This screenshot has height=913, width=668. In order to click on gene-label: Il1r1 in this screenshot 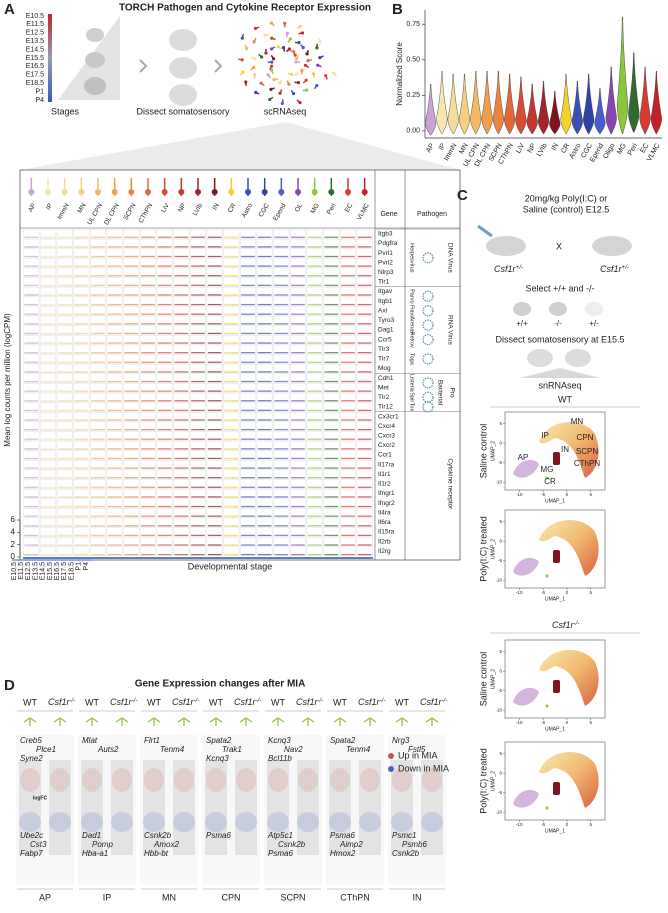, I will do `click(384, 474)`.